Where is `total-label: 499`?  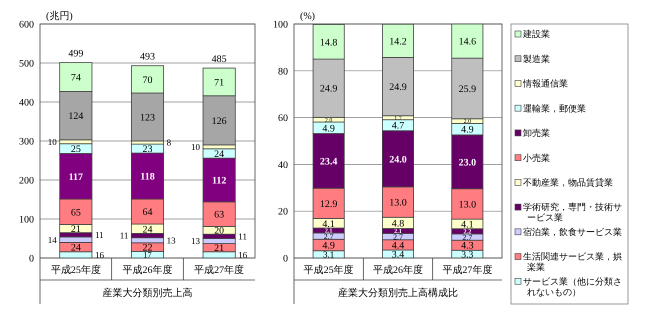
total-label: 499 is located at coordinates (76, 54).